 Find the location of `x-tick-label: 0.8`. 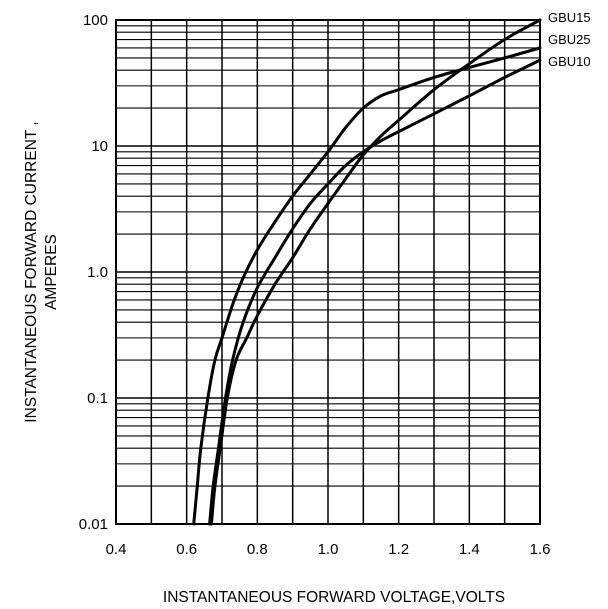

x-tick-label: 0.8 is located at coordinates (257, 549).